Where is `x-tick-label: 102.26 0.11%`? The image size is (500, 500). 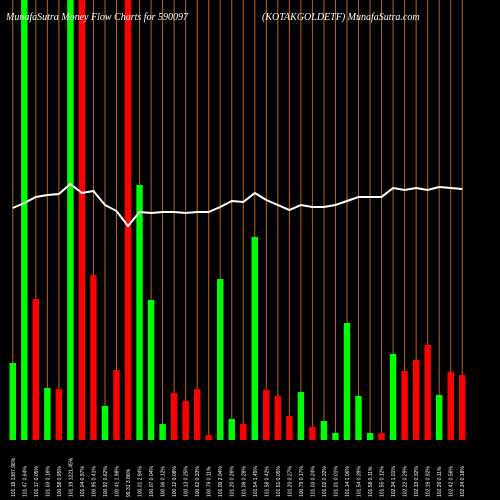
x-tick-label: 102.26 0.11% is located at coordinates (440, 481).